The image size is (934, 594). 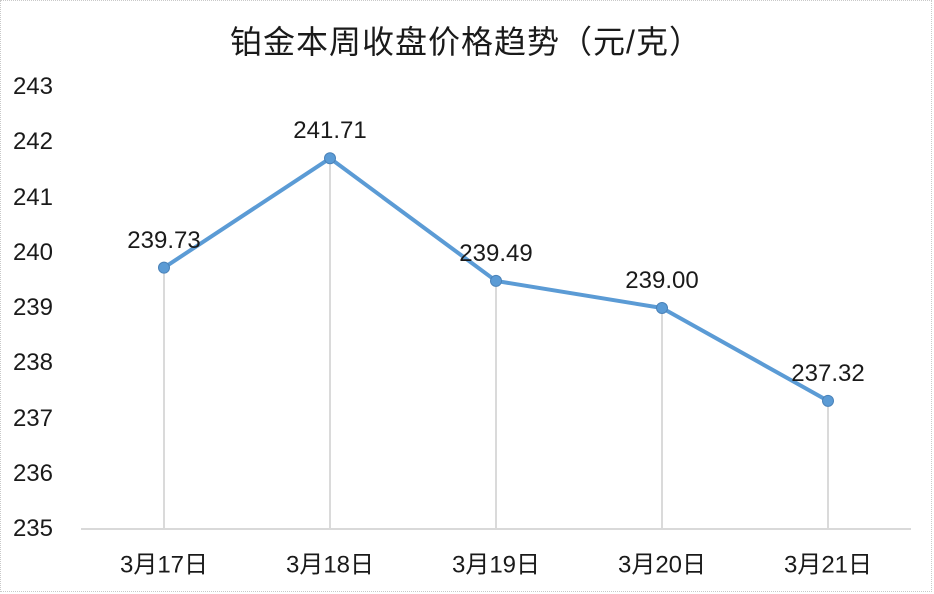 I want to click on y-tick-label: 240, so click(x=32, y=252).